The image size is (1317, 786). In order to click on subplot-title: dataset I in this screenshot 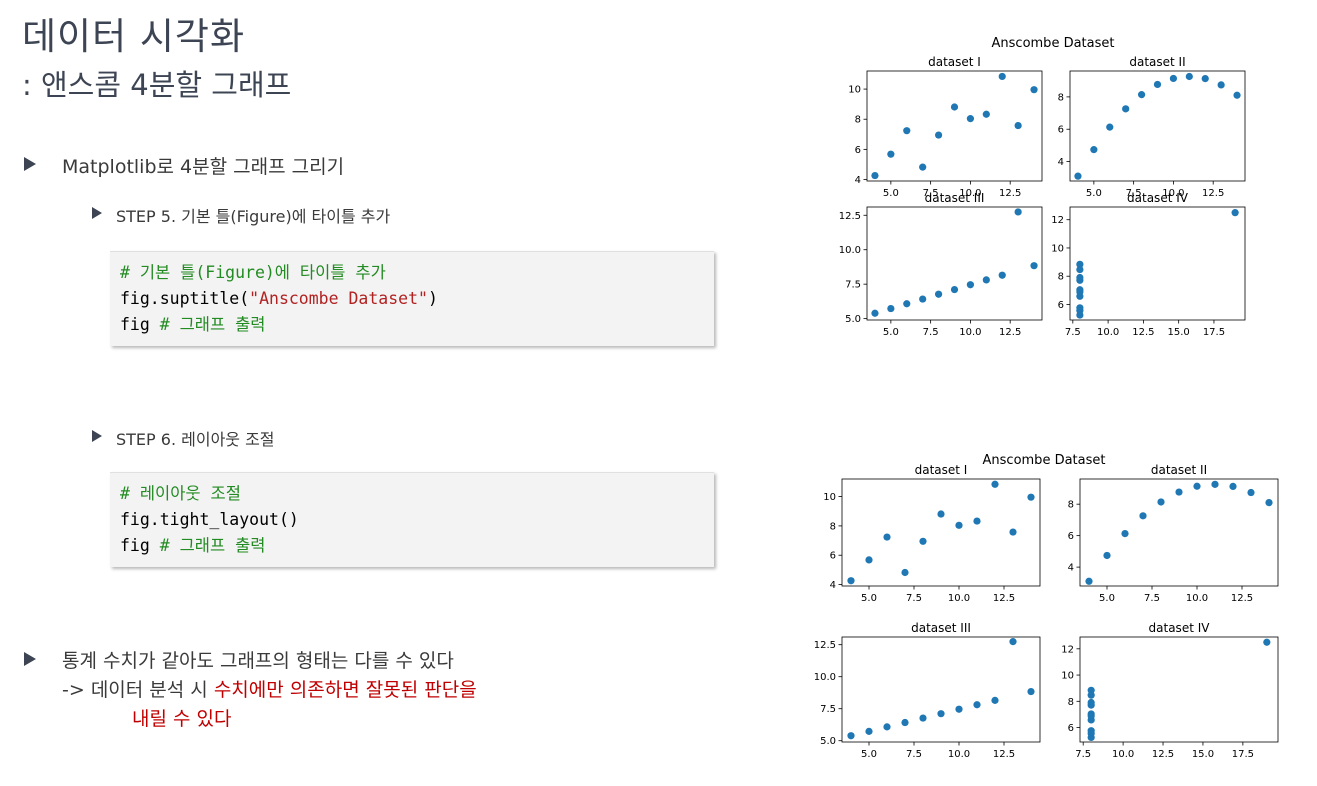, I will do `click(954, 62)`.